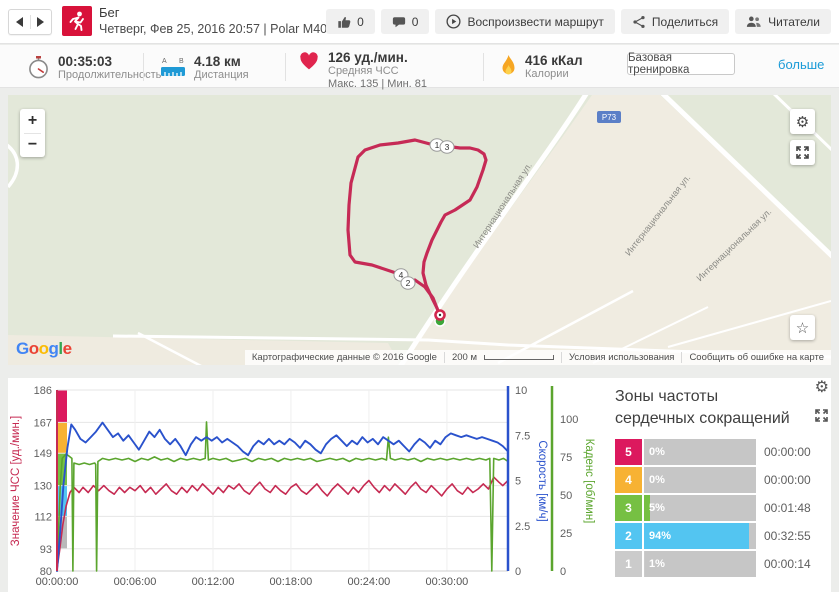 The image size is (839, 592). I want to click on star-icon: ☆, so click(802, 328).